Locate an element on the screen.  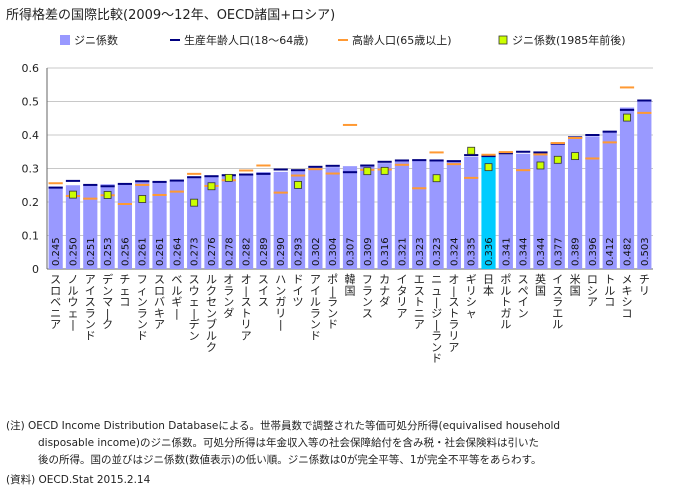
y-tick-label: 0.6 is located at coordinates (31, 68).